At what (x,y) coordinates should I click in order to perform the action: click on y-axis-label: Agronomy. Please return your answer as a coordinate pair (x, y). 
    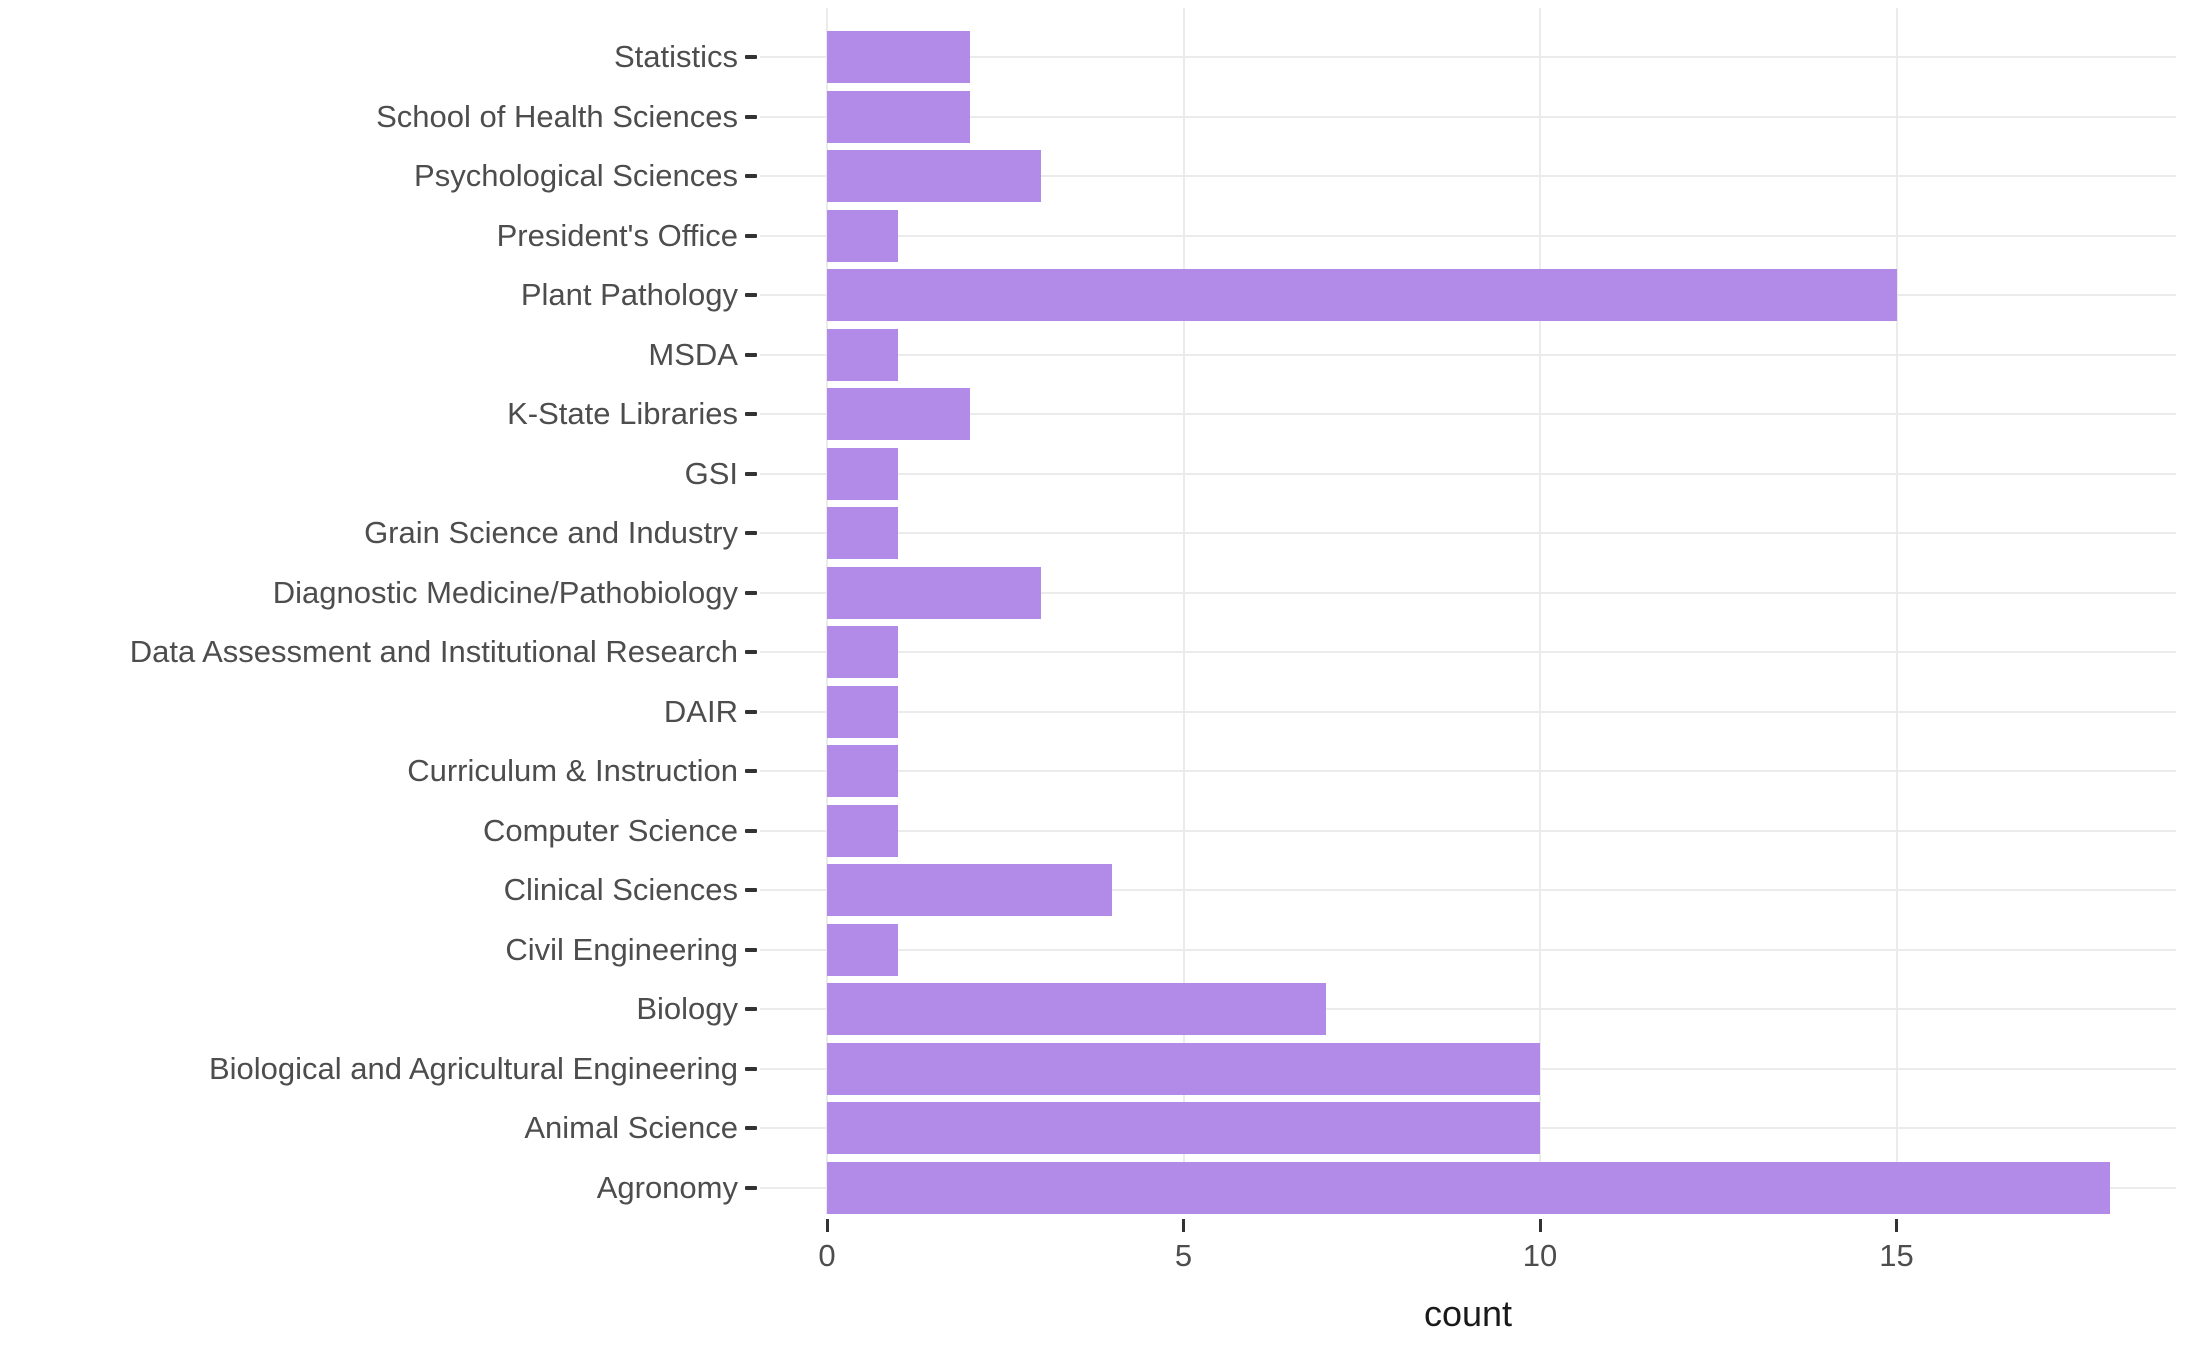
    Looking at the image, I should click on (667, 1187).